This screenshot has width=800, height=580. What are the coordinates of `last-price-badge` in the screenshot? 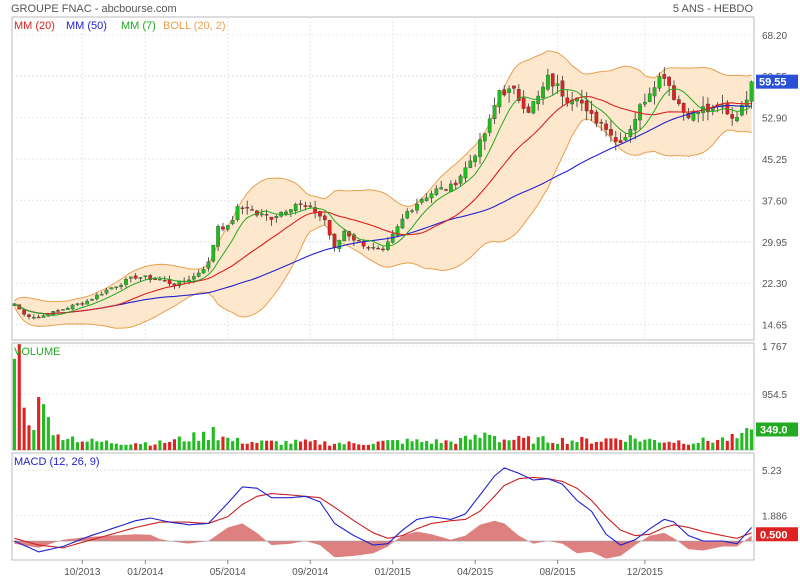 It's located at (777, 81).